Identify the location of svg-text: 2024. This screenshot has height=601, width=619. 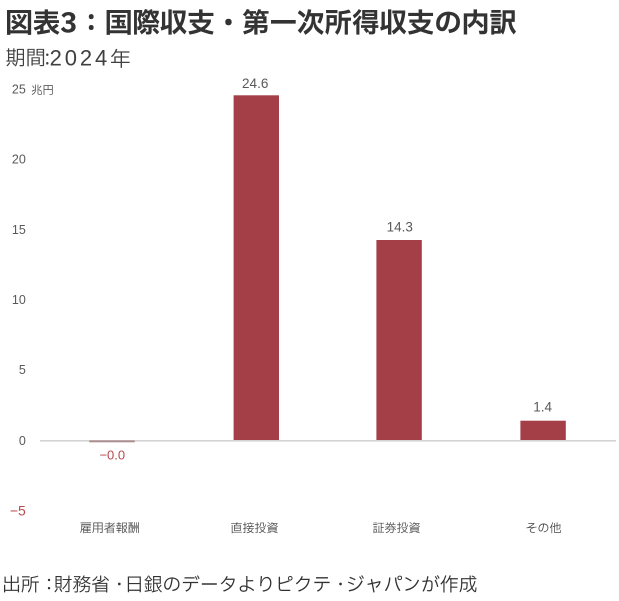
(80, 58).